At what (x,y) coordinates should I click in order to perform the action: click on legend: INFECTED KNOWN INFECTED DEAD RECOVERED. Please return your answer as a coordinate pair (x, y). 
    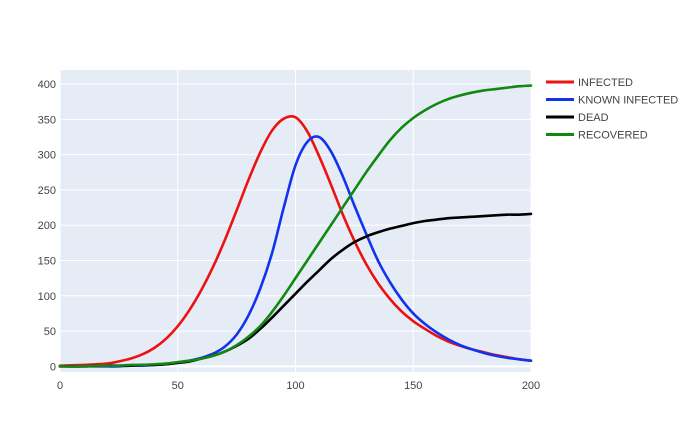
    Looking at the image, I should click on (612, 109).